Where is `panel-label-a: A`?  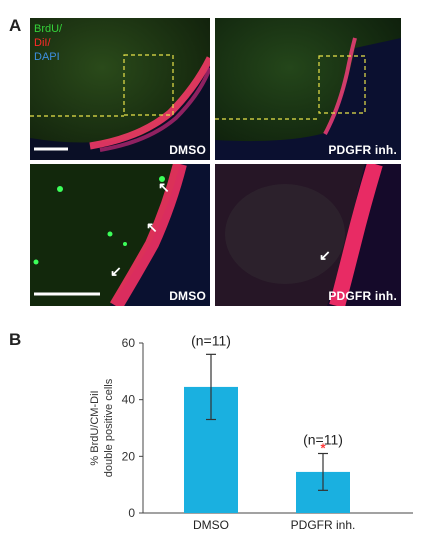
panel-label-a: A is located at coordinates (15, 25).